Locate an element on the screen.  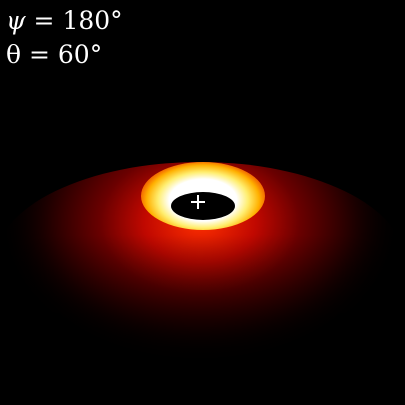
theta-label: θ = 60° is located at coordinates (54, 54).